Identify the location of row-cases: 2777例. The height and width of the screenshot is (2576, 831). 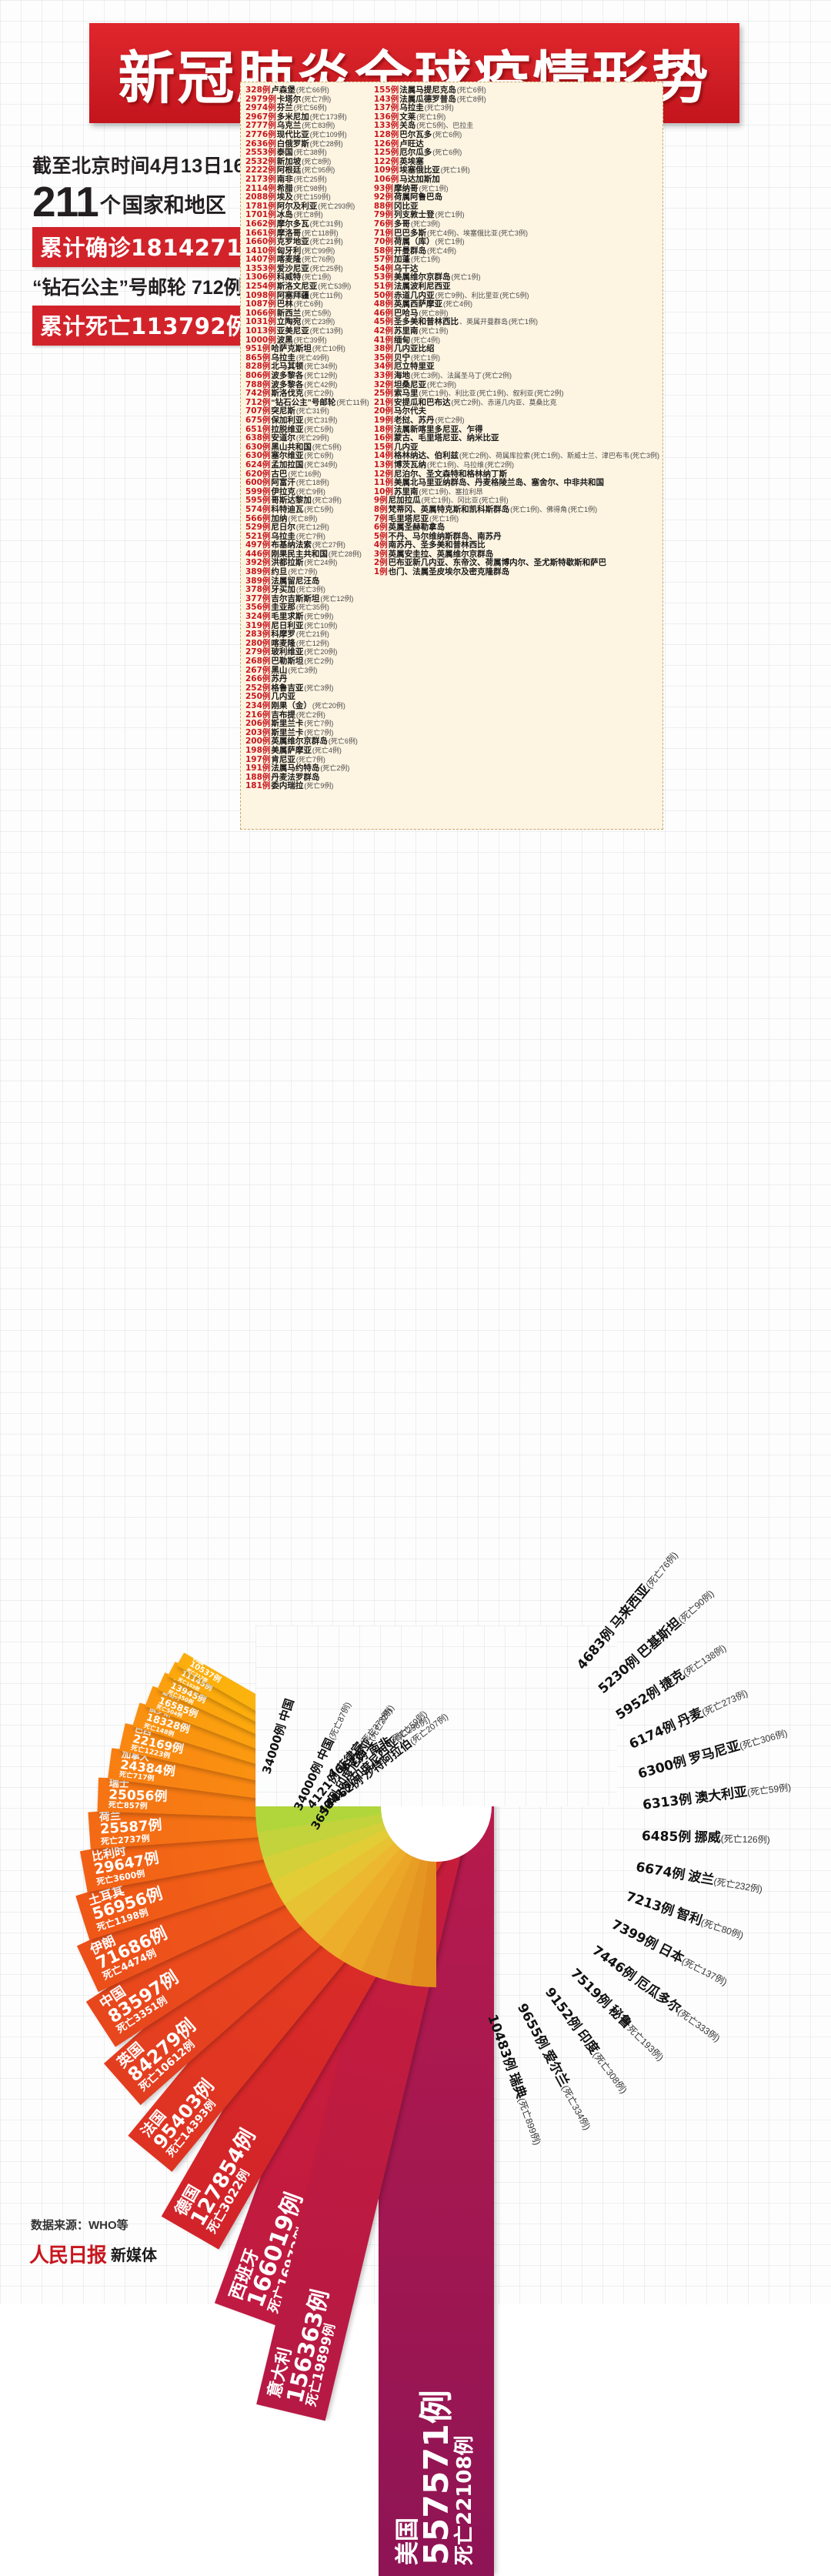
(261, 126).